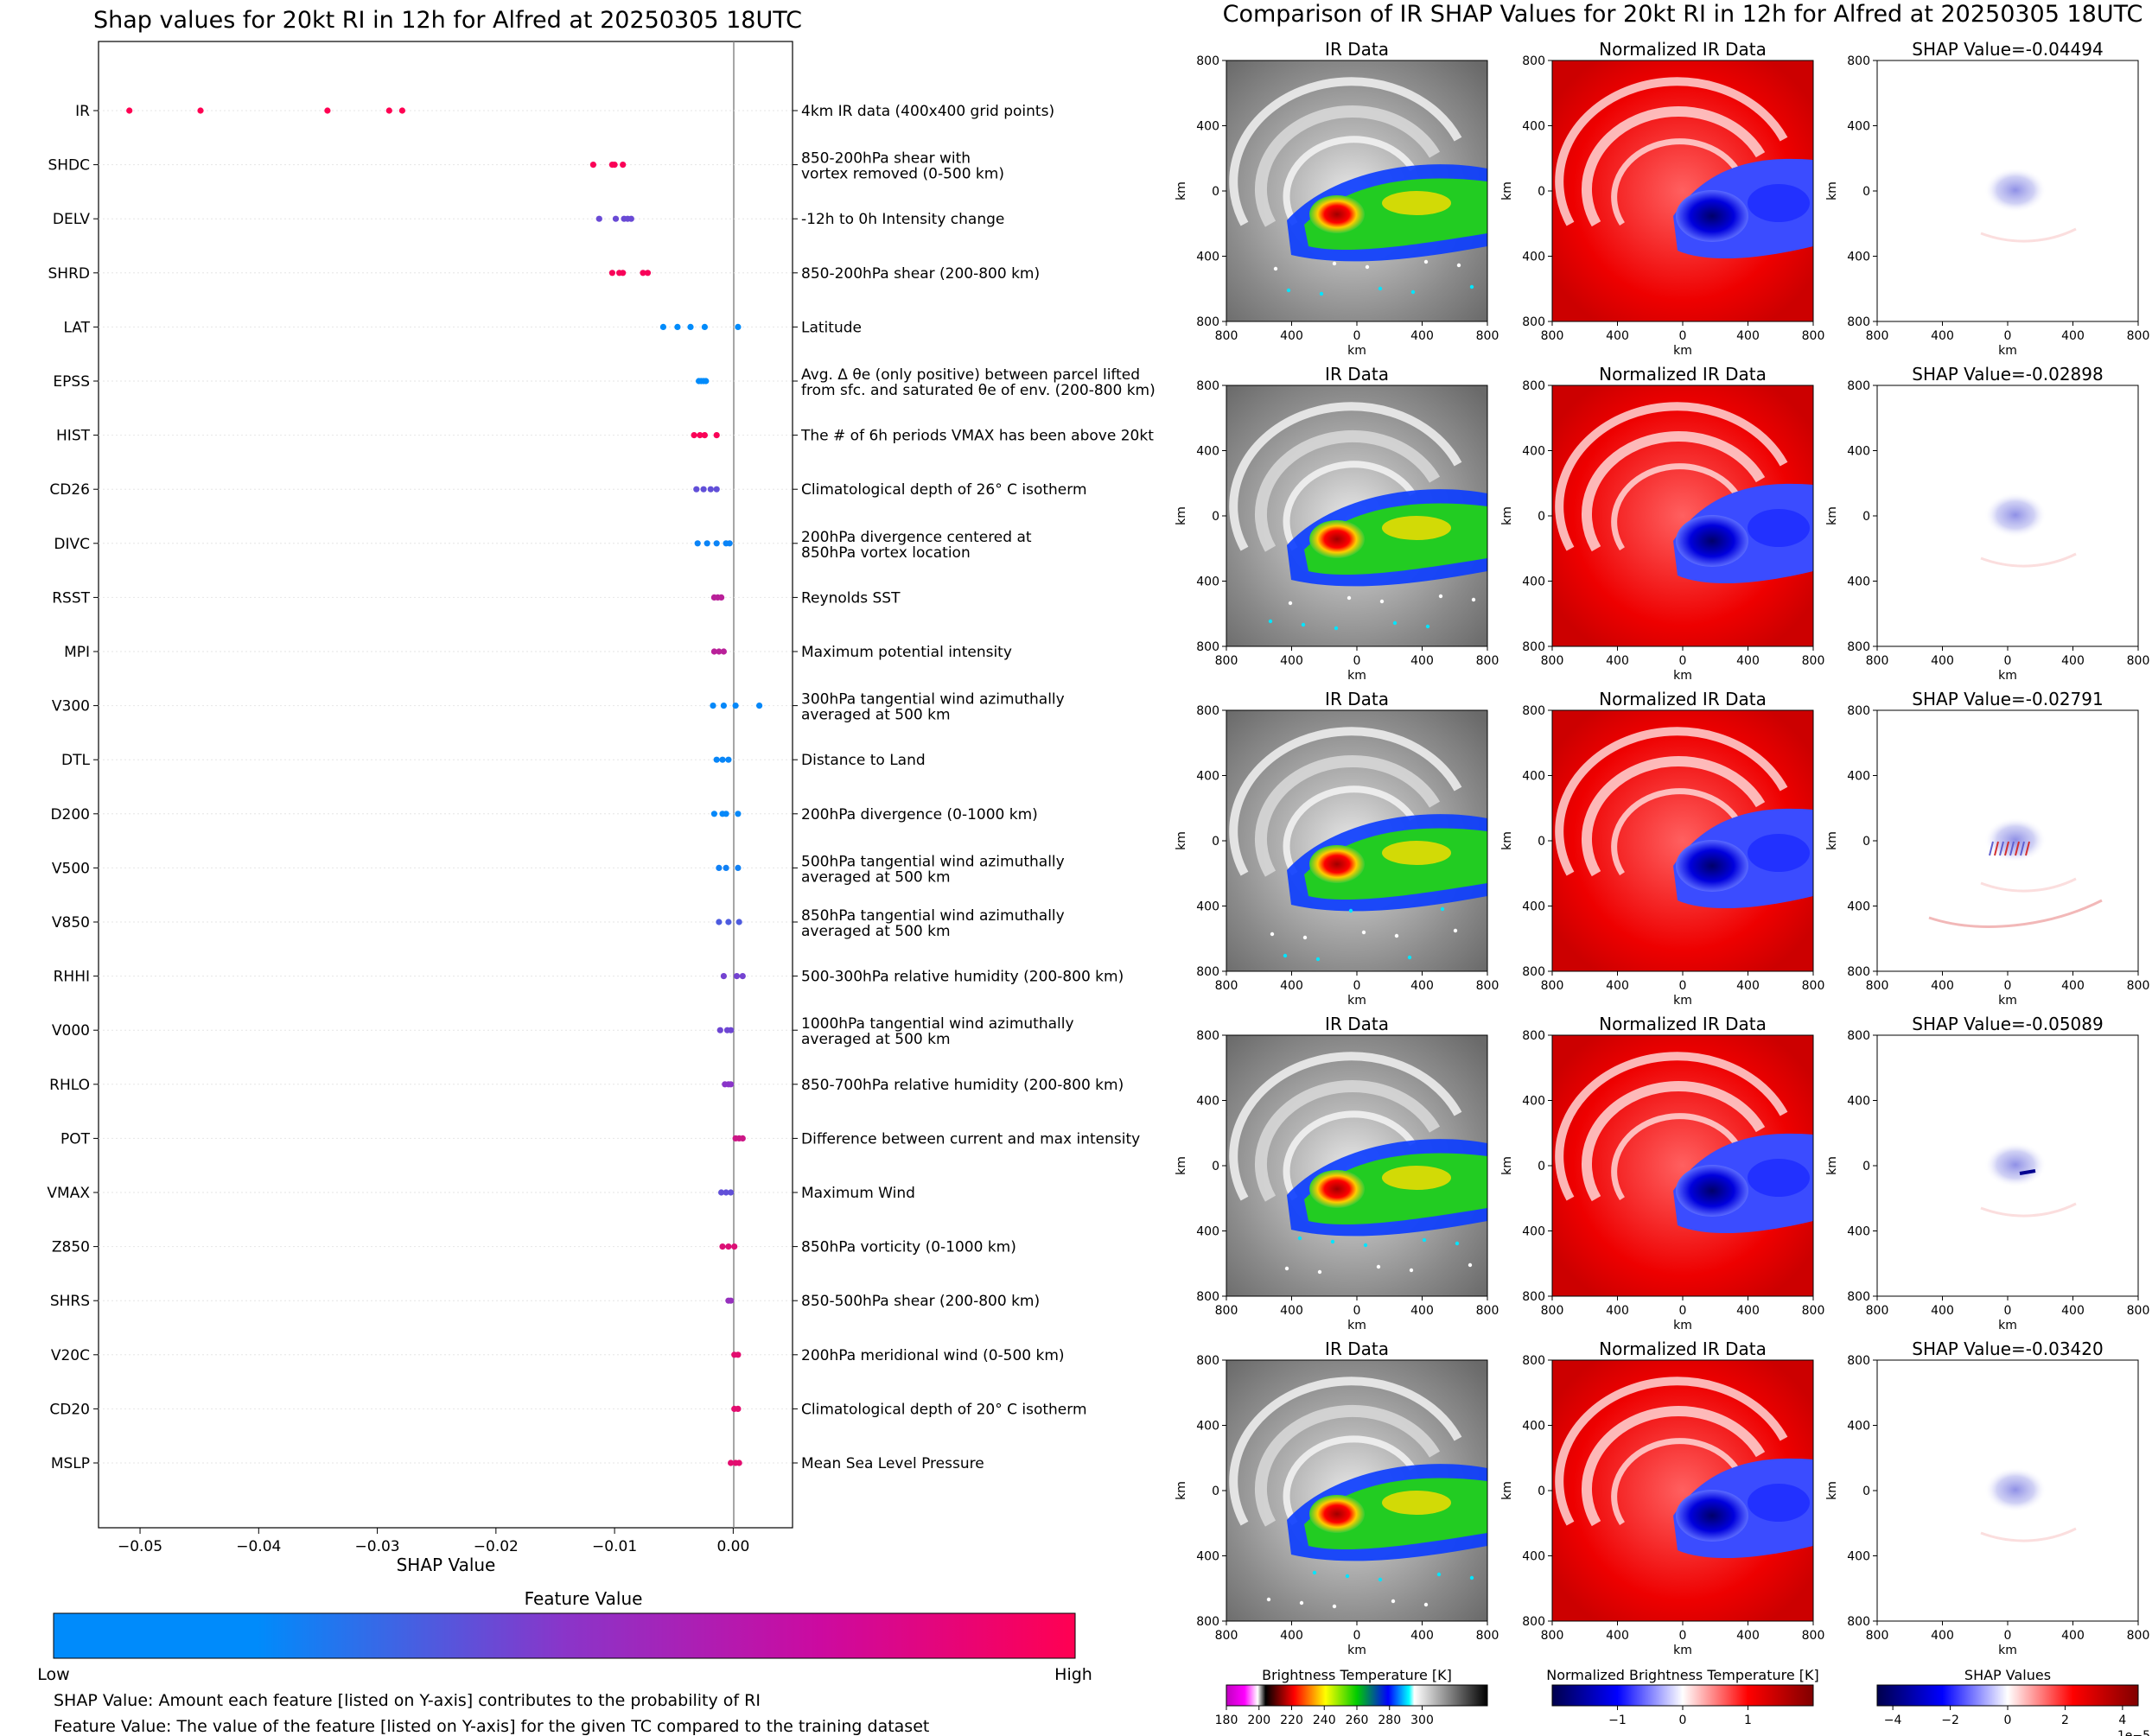  What do you see at coordinates (2007, 1695) in the screenshot?
I see `colorbar-bar` at bounding box center [2007, 1695].